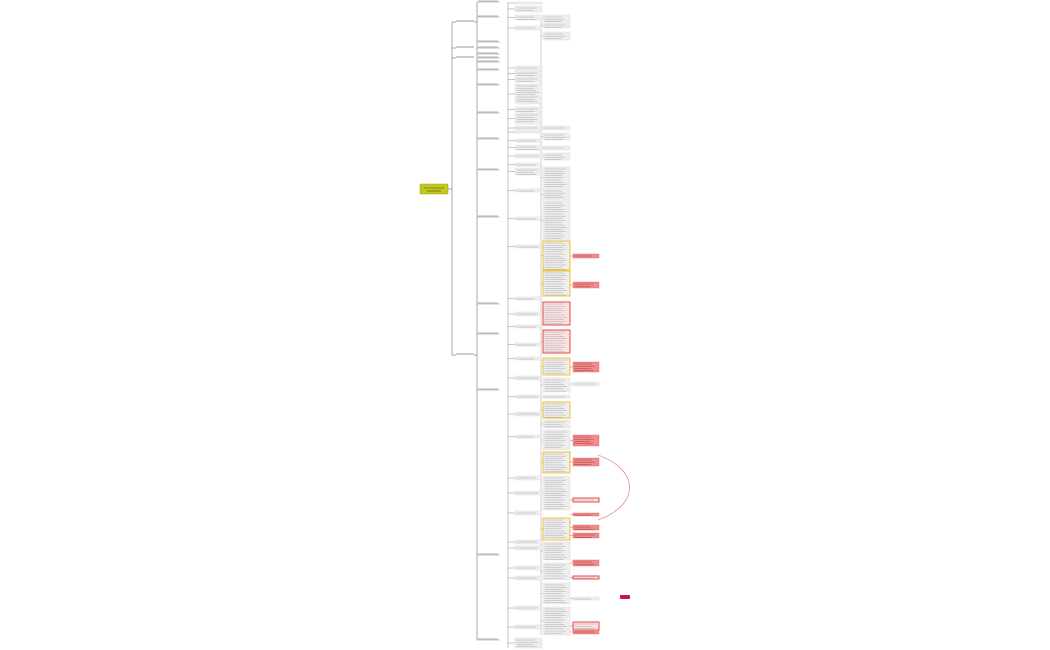 The width and height of the screenshot is (1050, 650). What do you see at coordinates (434, 189) in the screenshot?
I see `root-node` at bounding box center [434, 189].